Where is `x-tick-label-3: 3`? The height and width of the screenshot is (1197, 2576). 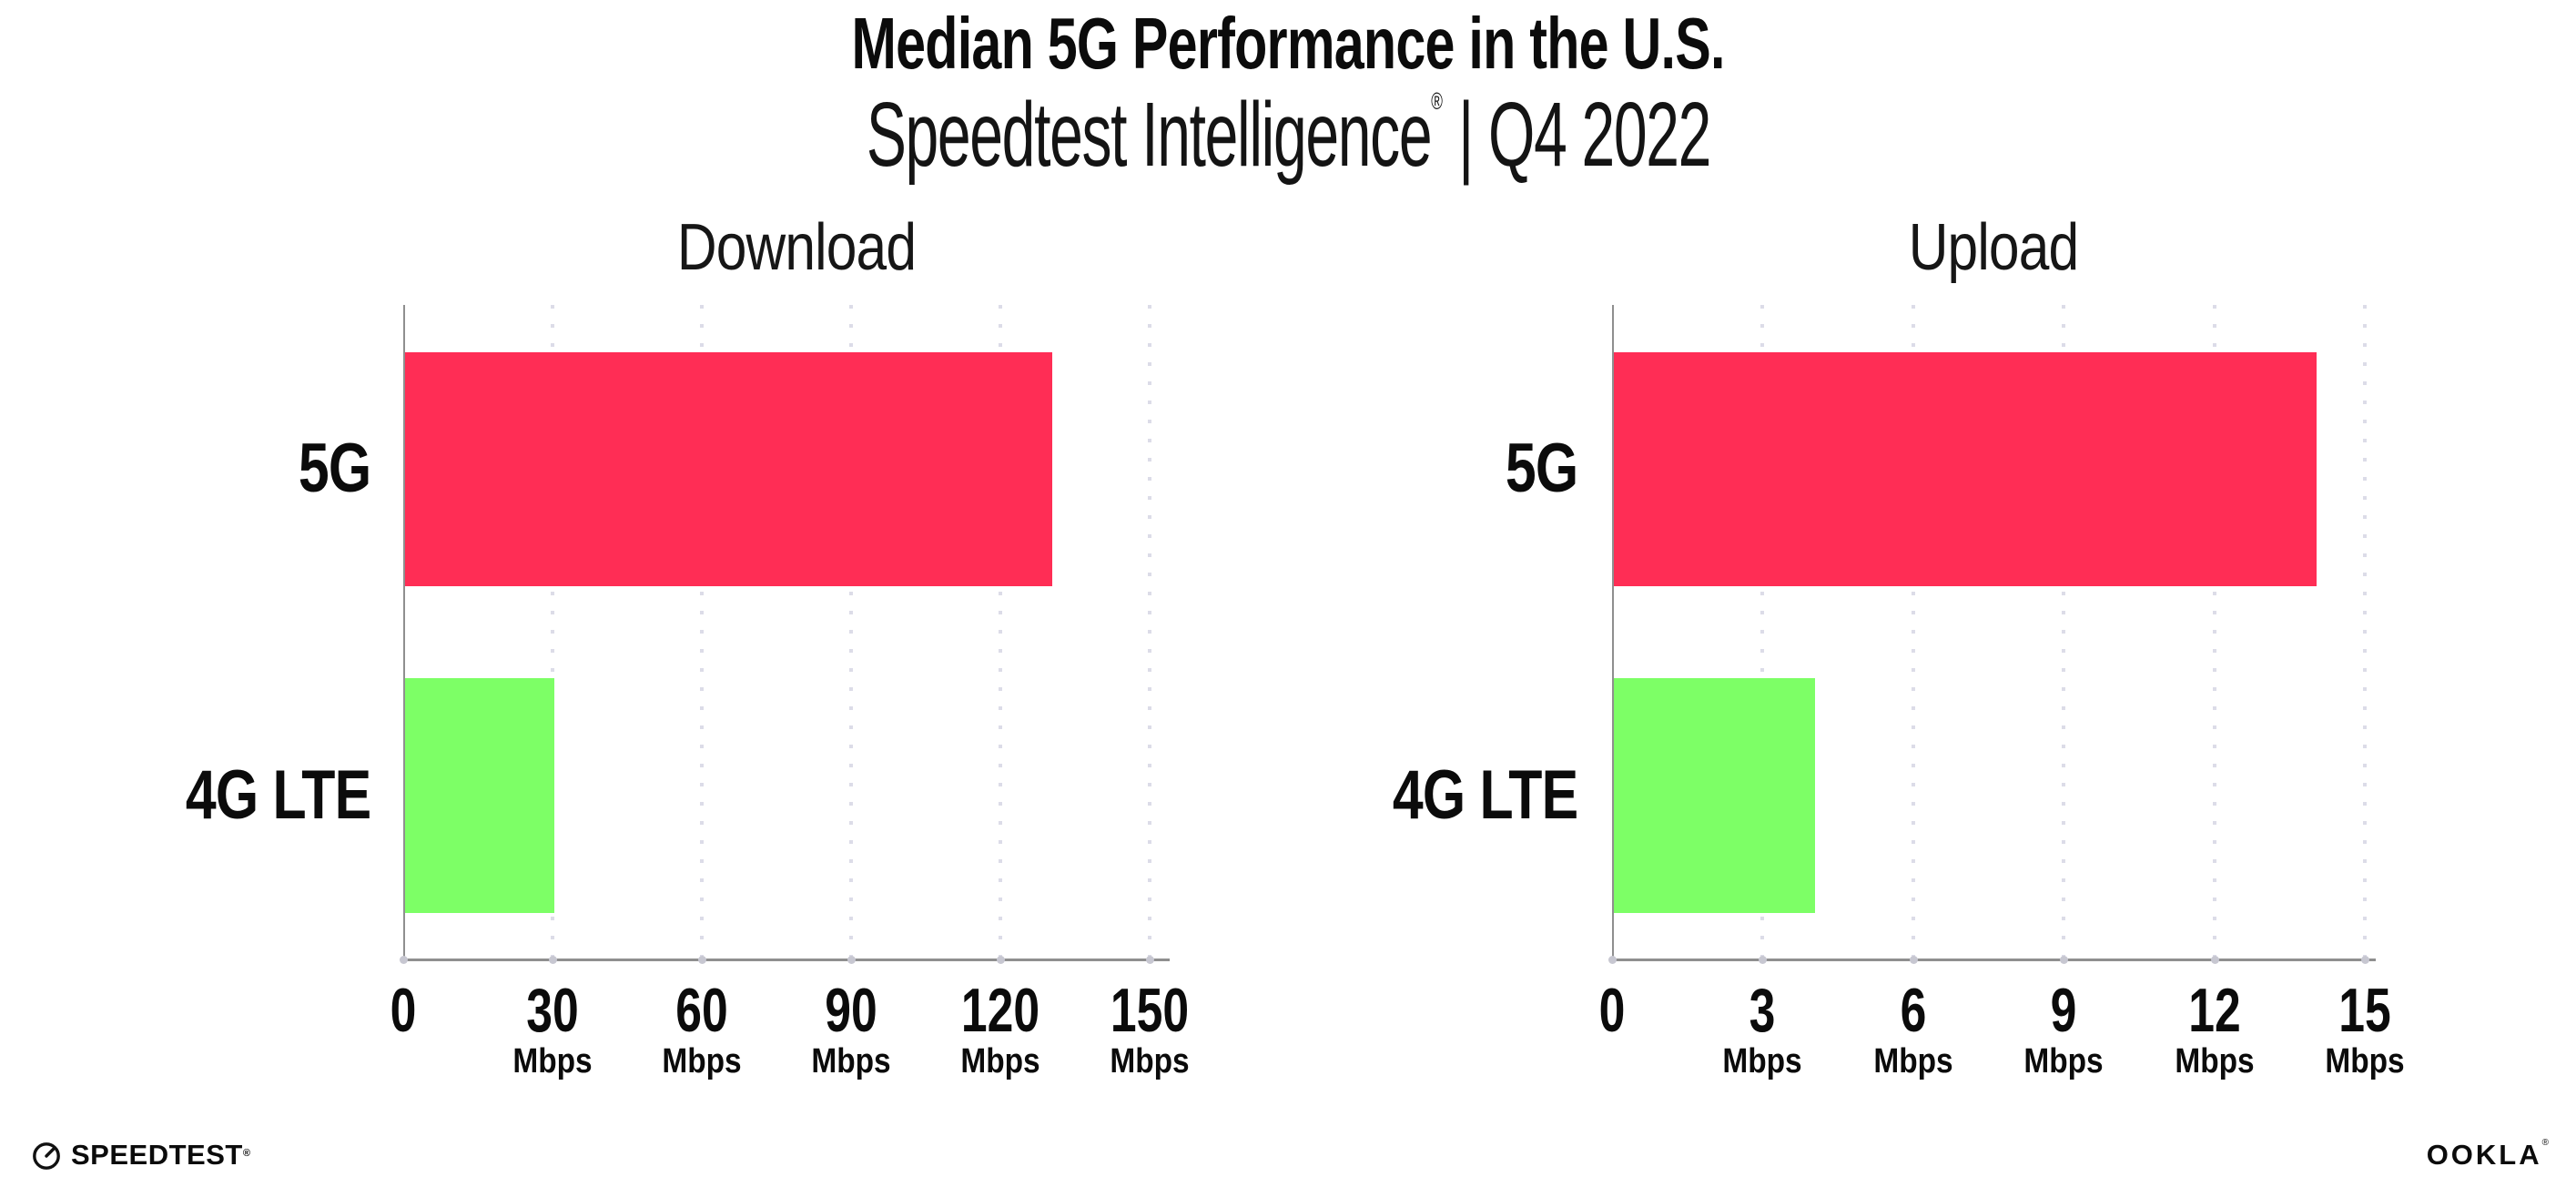 x-tick-label-3: 3 is located at coordinates (1762, 1011).